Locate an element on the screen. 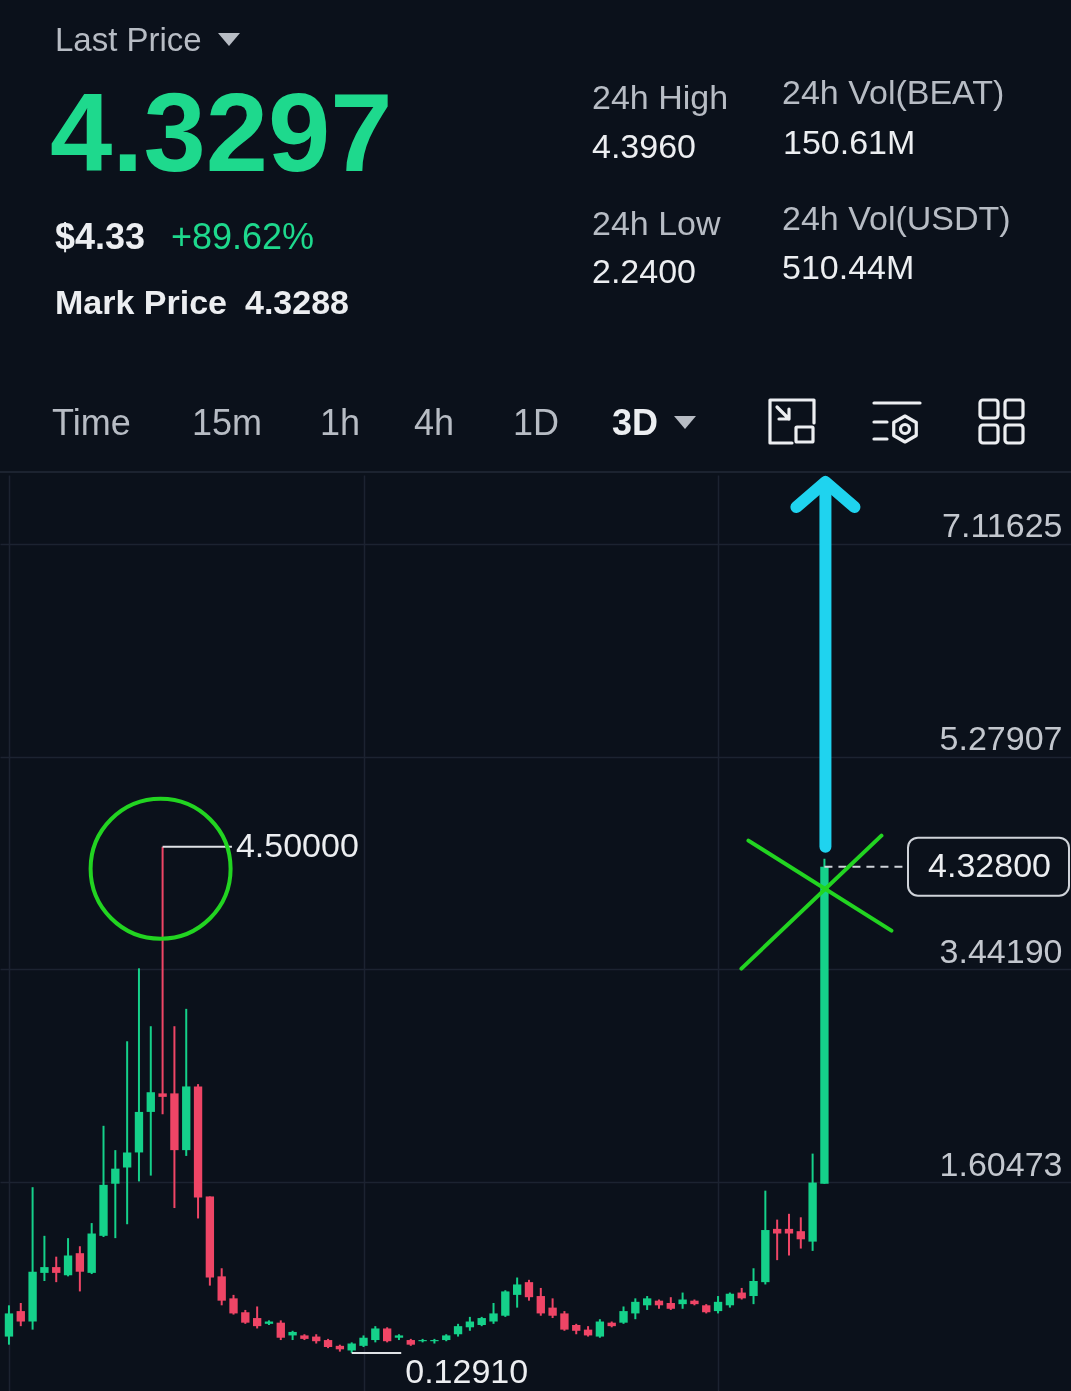 Image resolution: width=1071 pixels, height=1391 pixels. annotation: 0.12910 is located at coordinates (467, 1370).